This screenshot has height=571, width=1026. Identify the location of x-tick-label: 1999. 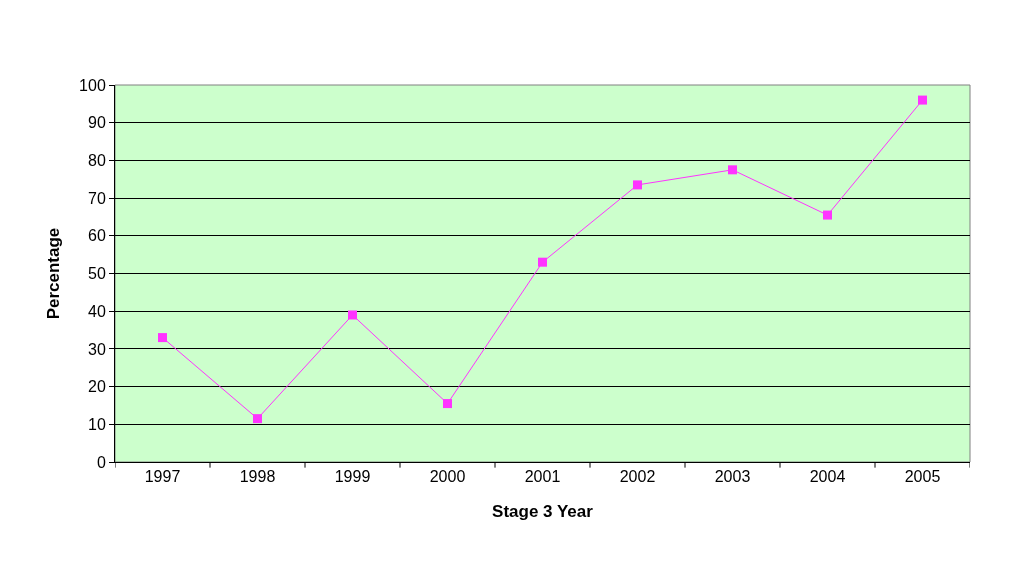
(352, 477).